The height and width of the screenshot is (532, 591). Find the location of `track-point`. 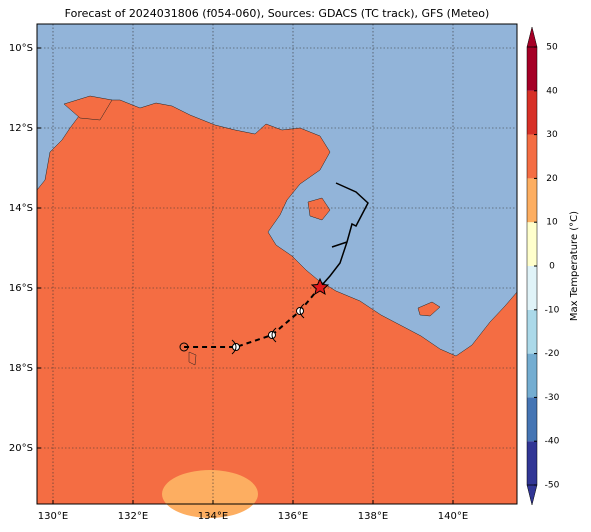

track-point is located at coordinates (184, 347).